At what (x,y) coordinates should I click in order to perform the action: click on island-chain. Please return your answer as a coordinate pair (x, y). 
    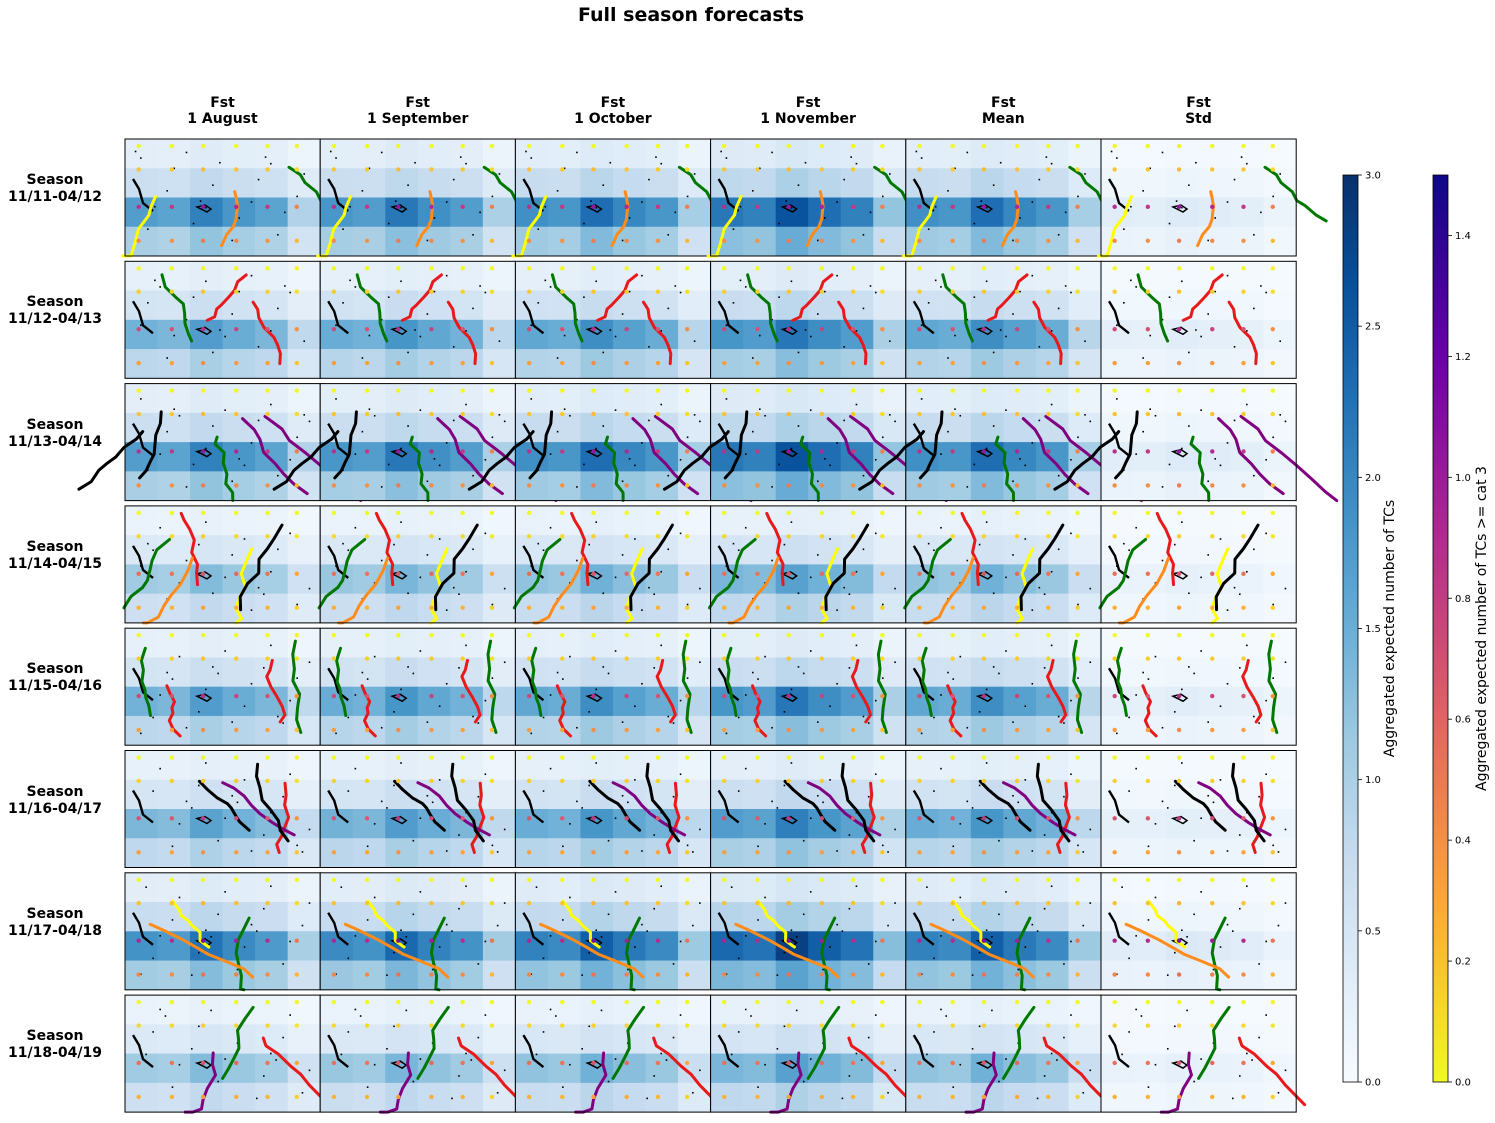
    Looking at the image, I should click on (728, 929).